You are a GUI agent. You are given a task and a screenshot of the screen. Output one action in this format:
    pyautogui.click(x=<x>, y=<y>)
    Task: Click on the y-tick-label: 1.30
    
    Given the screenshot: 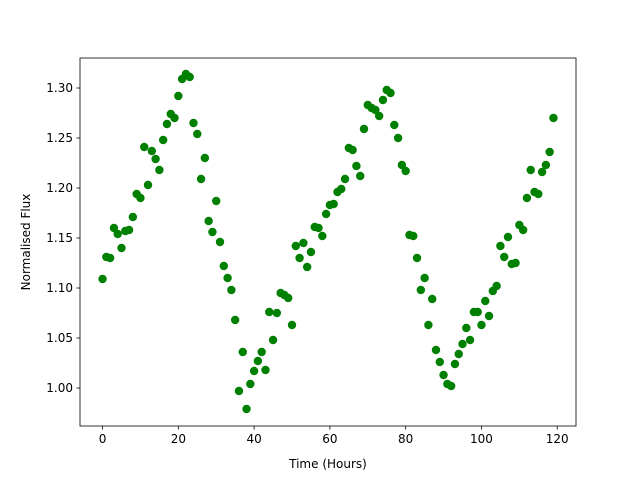 What is the action you would take?
    pyautogui.click(x=59, y=88)
    